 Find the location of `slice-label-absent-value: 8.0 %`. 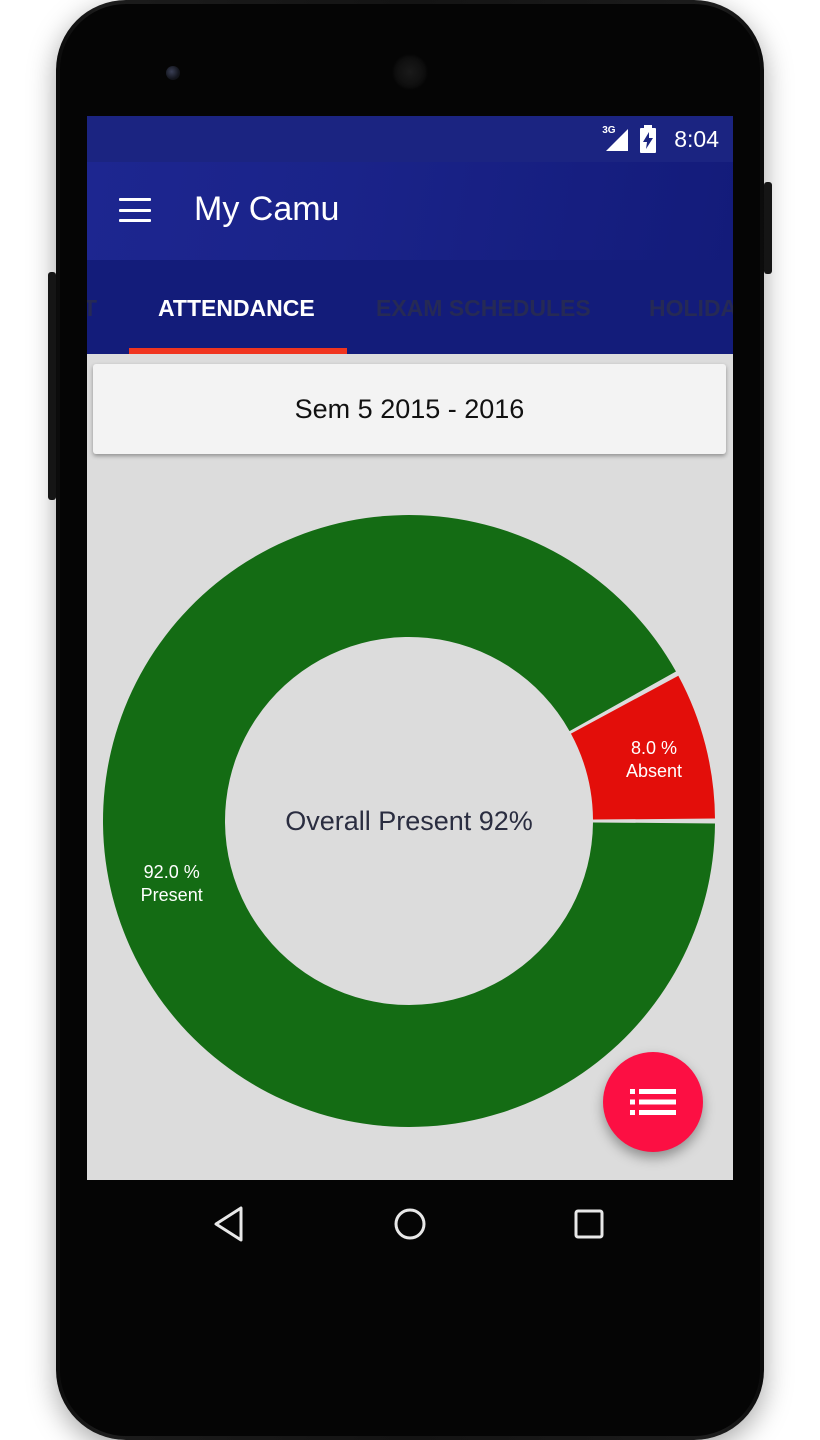

slice-label-absent-value: 8.0 % is located at coordinates (654, 748).